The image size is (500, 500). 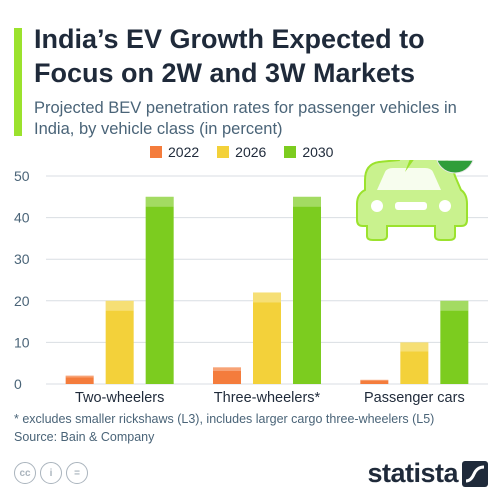 What do you see at coordinates (184, 152) in the screenshot?
I see `legend-label-2022: 2022` at bounding box center [184, 152].